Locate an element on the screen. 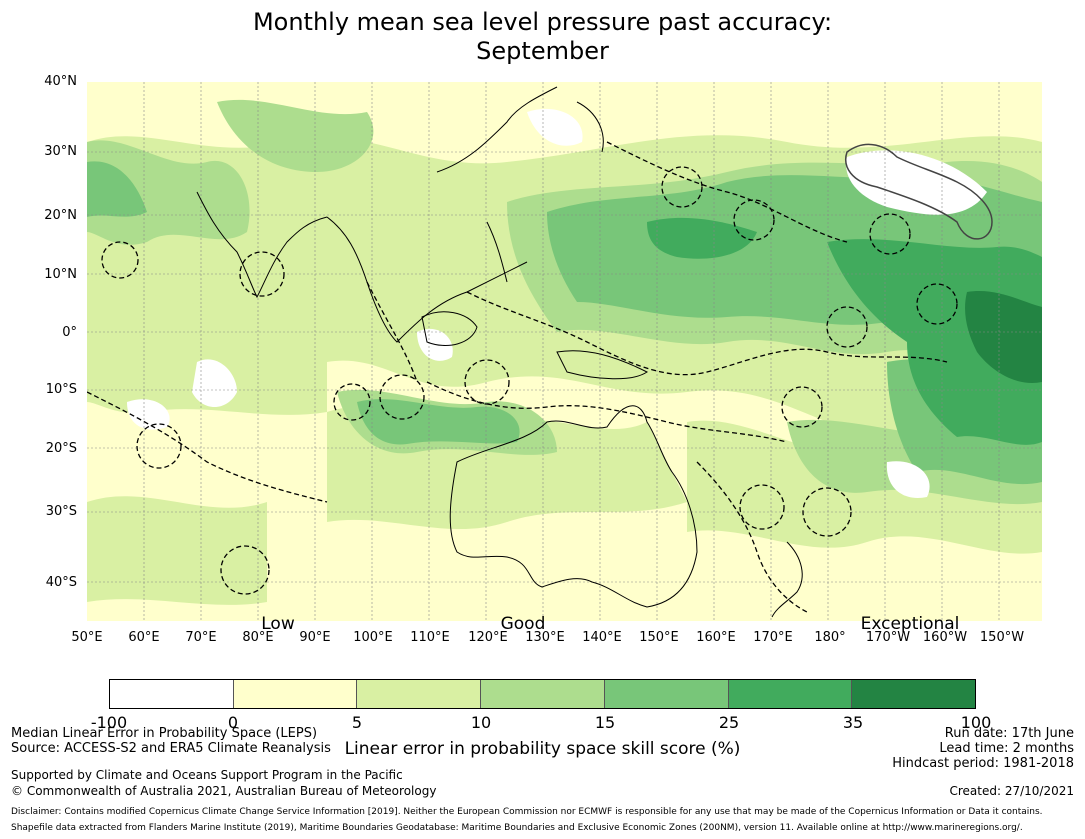 Image resolution: width=1085 pixels, height=839 pixels. lon-label: 70°E is located at coordinates (201, 637).